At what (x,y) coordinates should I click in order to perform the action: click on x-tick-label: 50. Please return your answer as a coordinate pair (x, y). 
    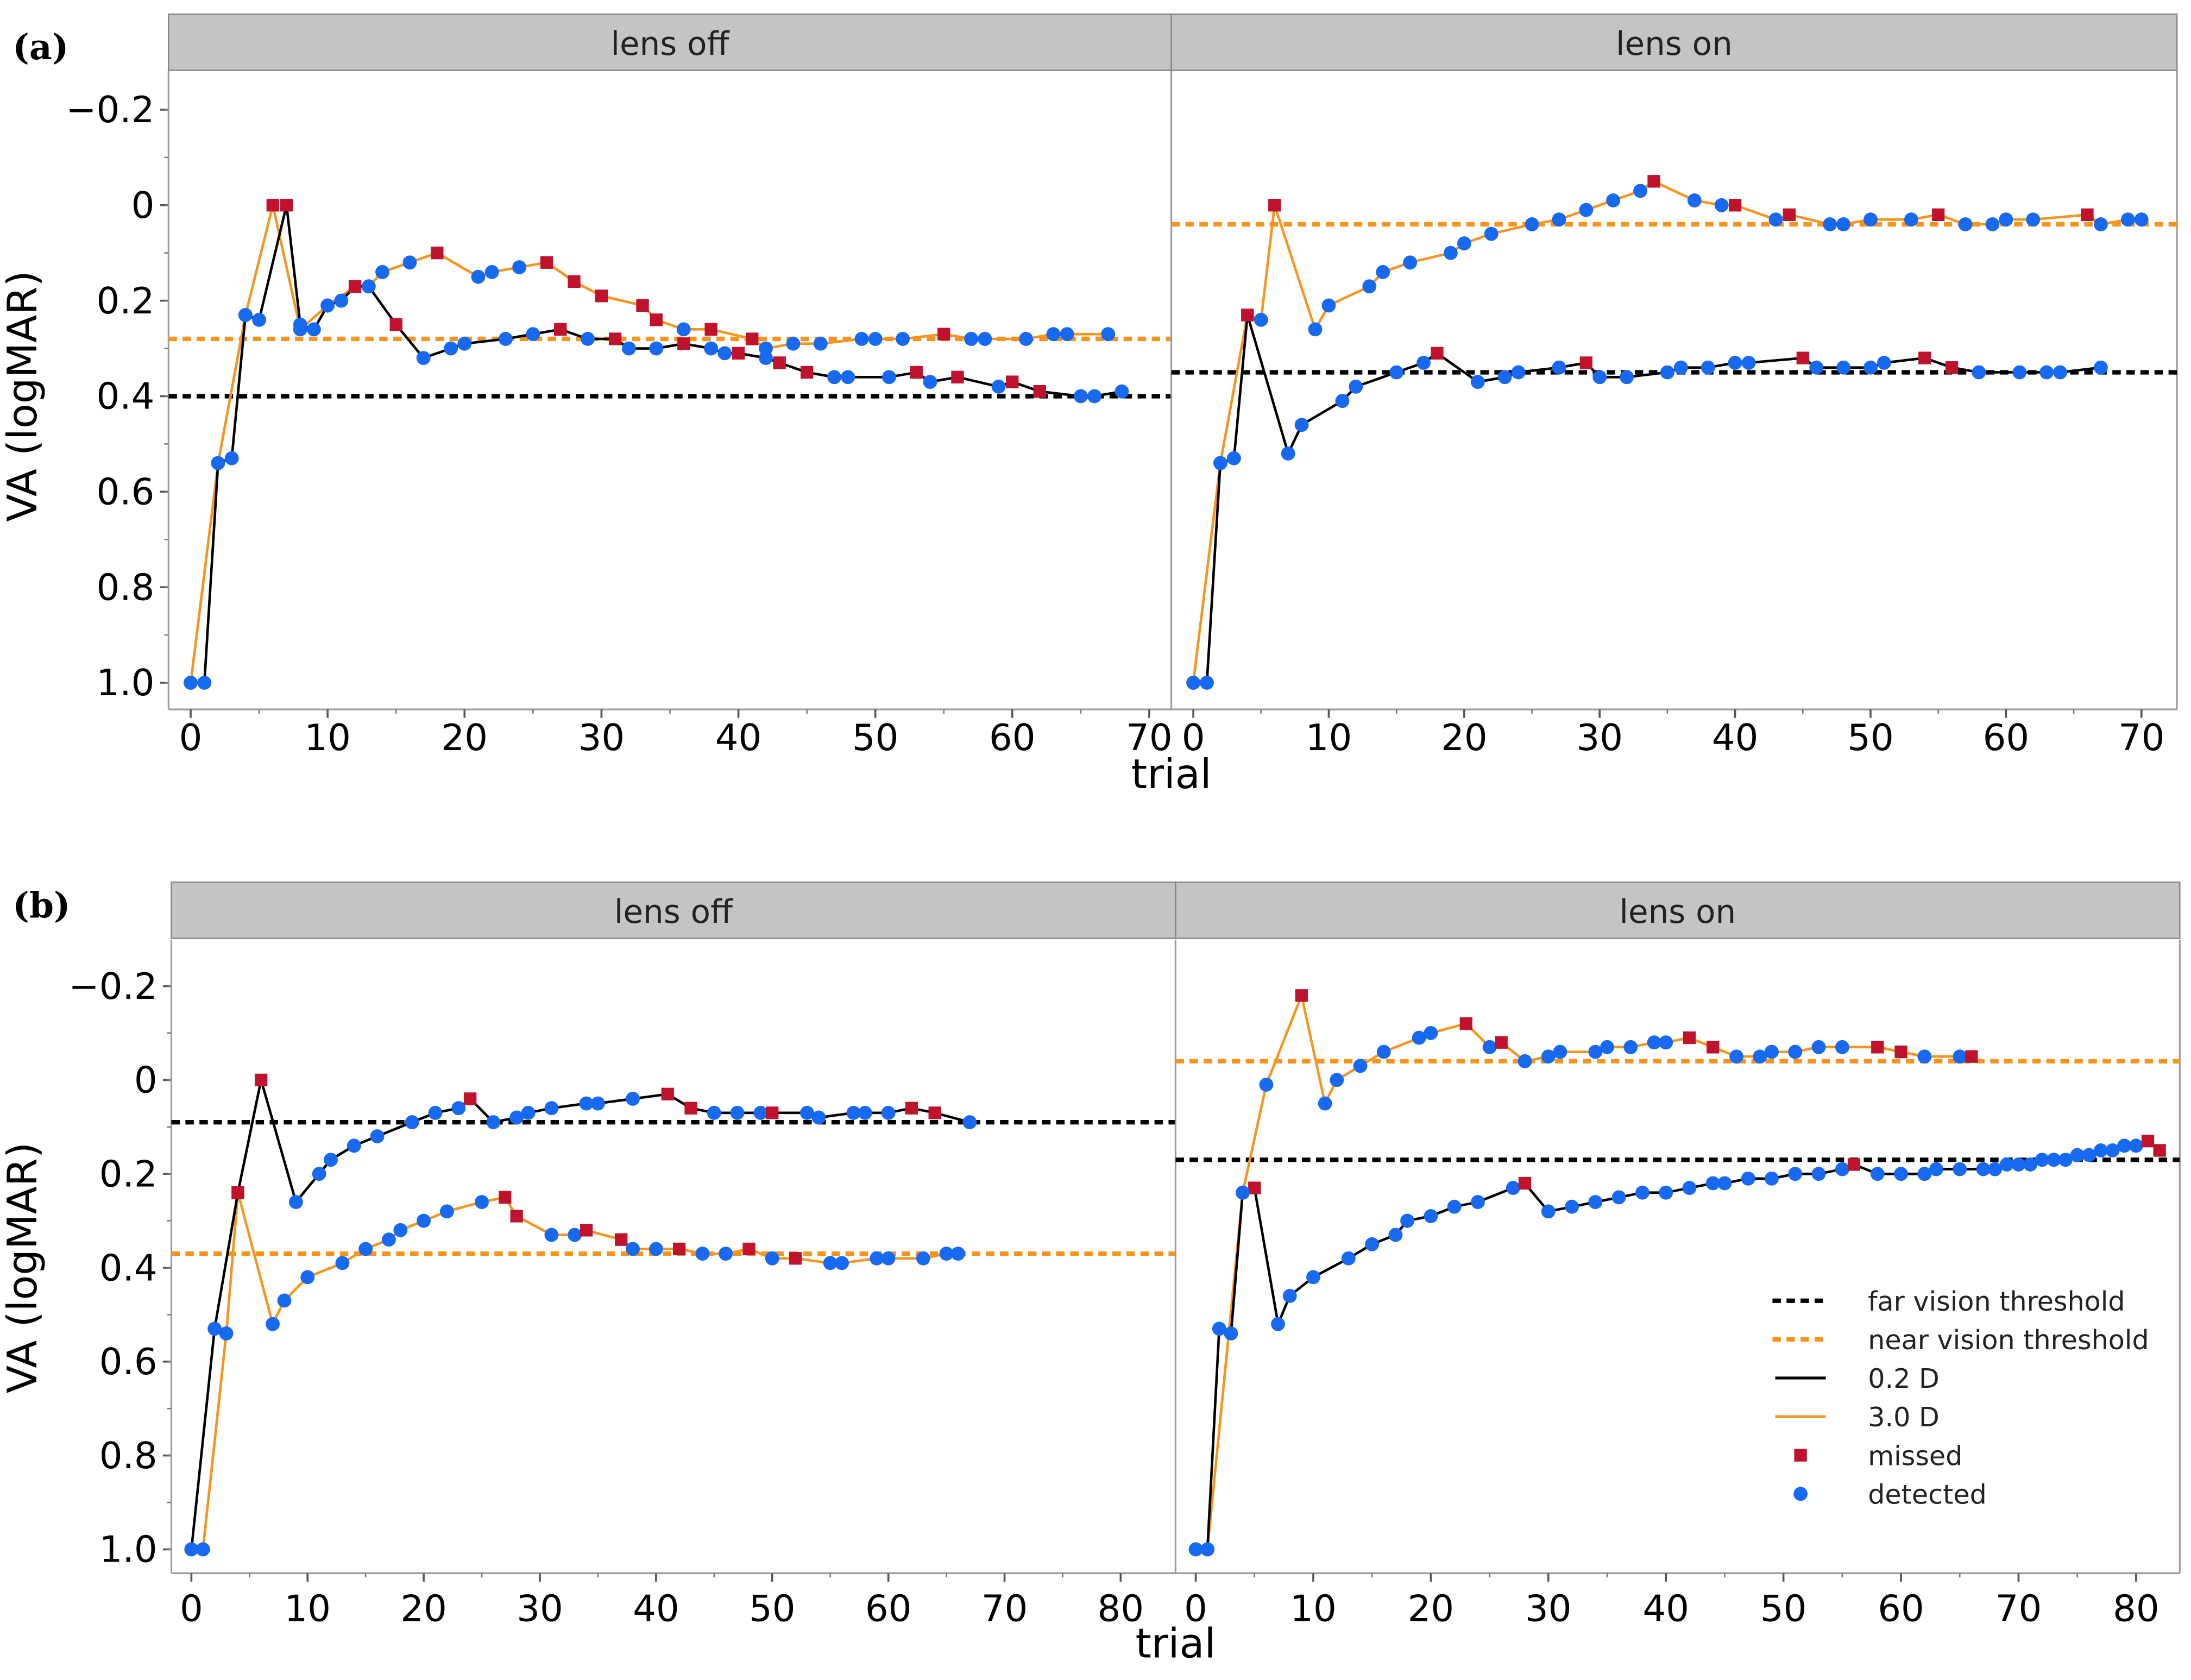
    Looking at the image, I should click on (1784, 1608).